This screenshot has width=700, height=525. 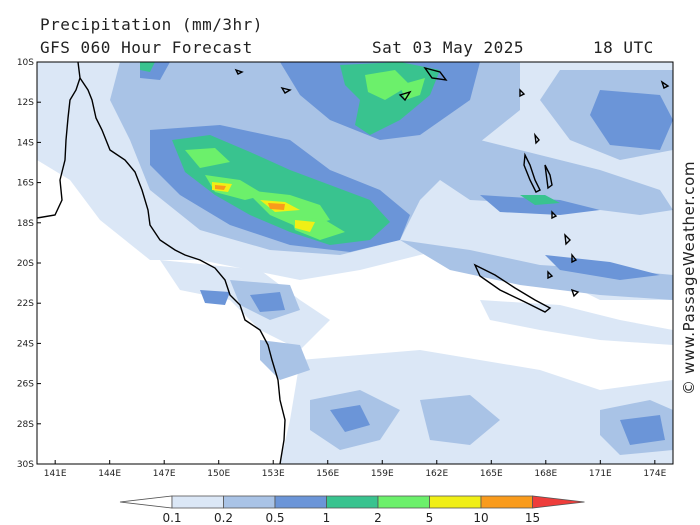 What do you see at coordinates (382, 474) in the screenshot?
I see `lon-label: 159E` at bounding box center [382, 474].